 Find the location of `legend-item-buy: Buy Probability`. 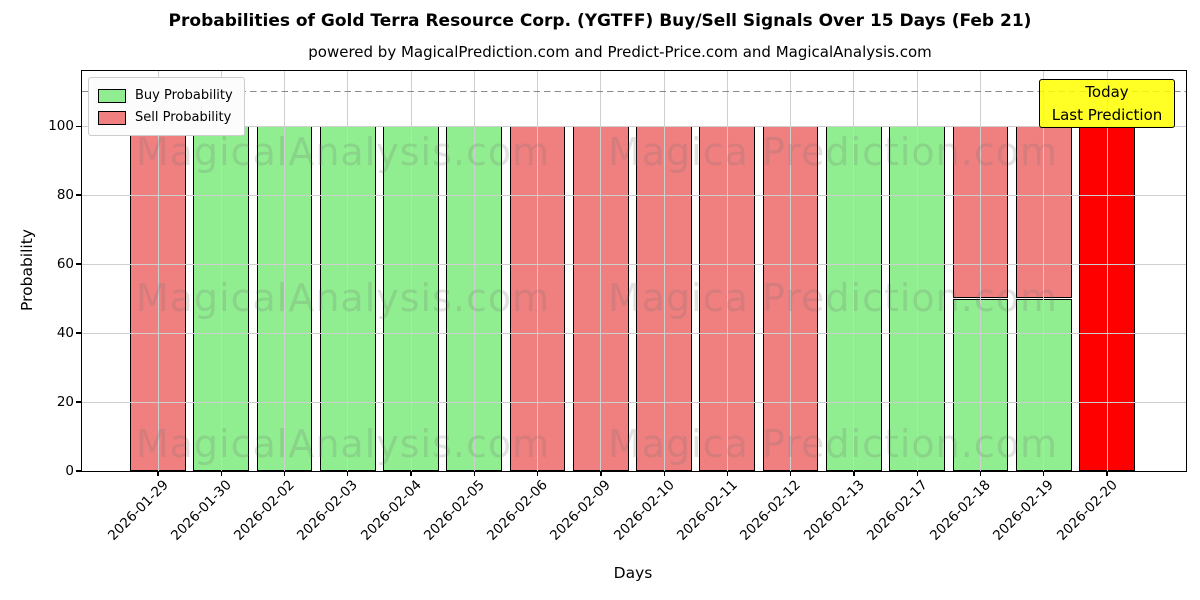

legend-item-buy: Buy Probability is located at coordinates (165, 95).